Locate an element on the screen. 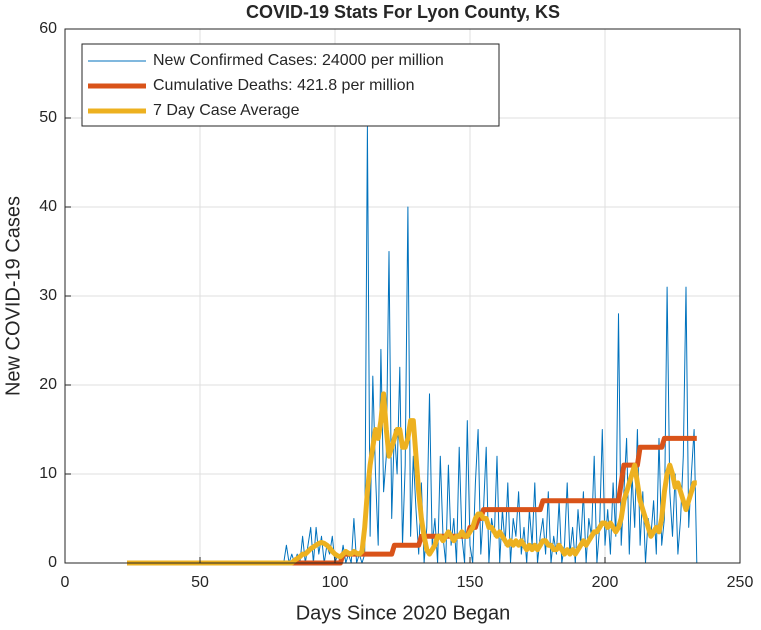 Image resolution: width=761 pixels, height=630 pixels. legend-box is located at coordinates (290, 85).